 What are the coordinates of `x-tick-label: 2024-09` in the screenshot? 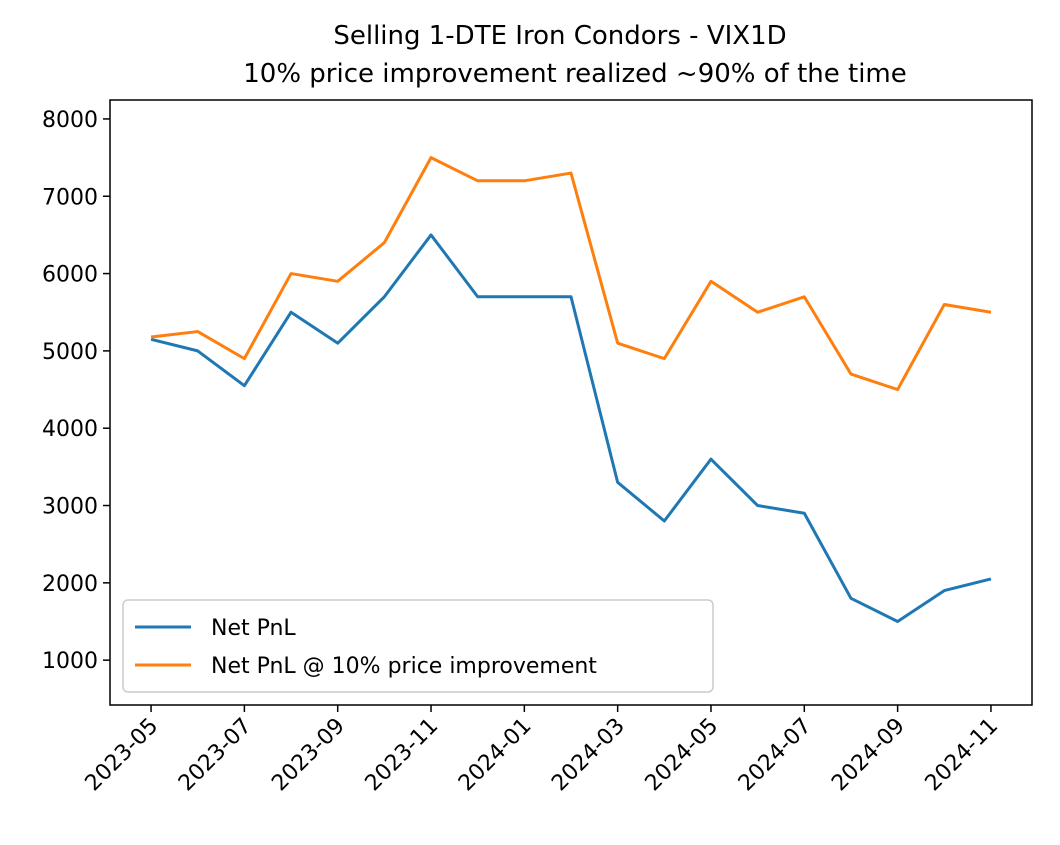 It's located at (868, 755).